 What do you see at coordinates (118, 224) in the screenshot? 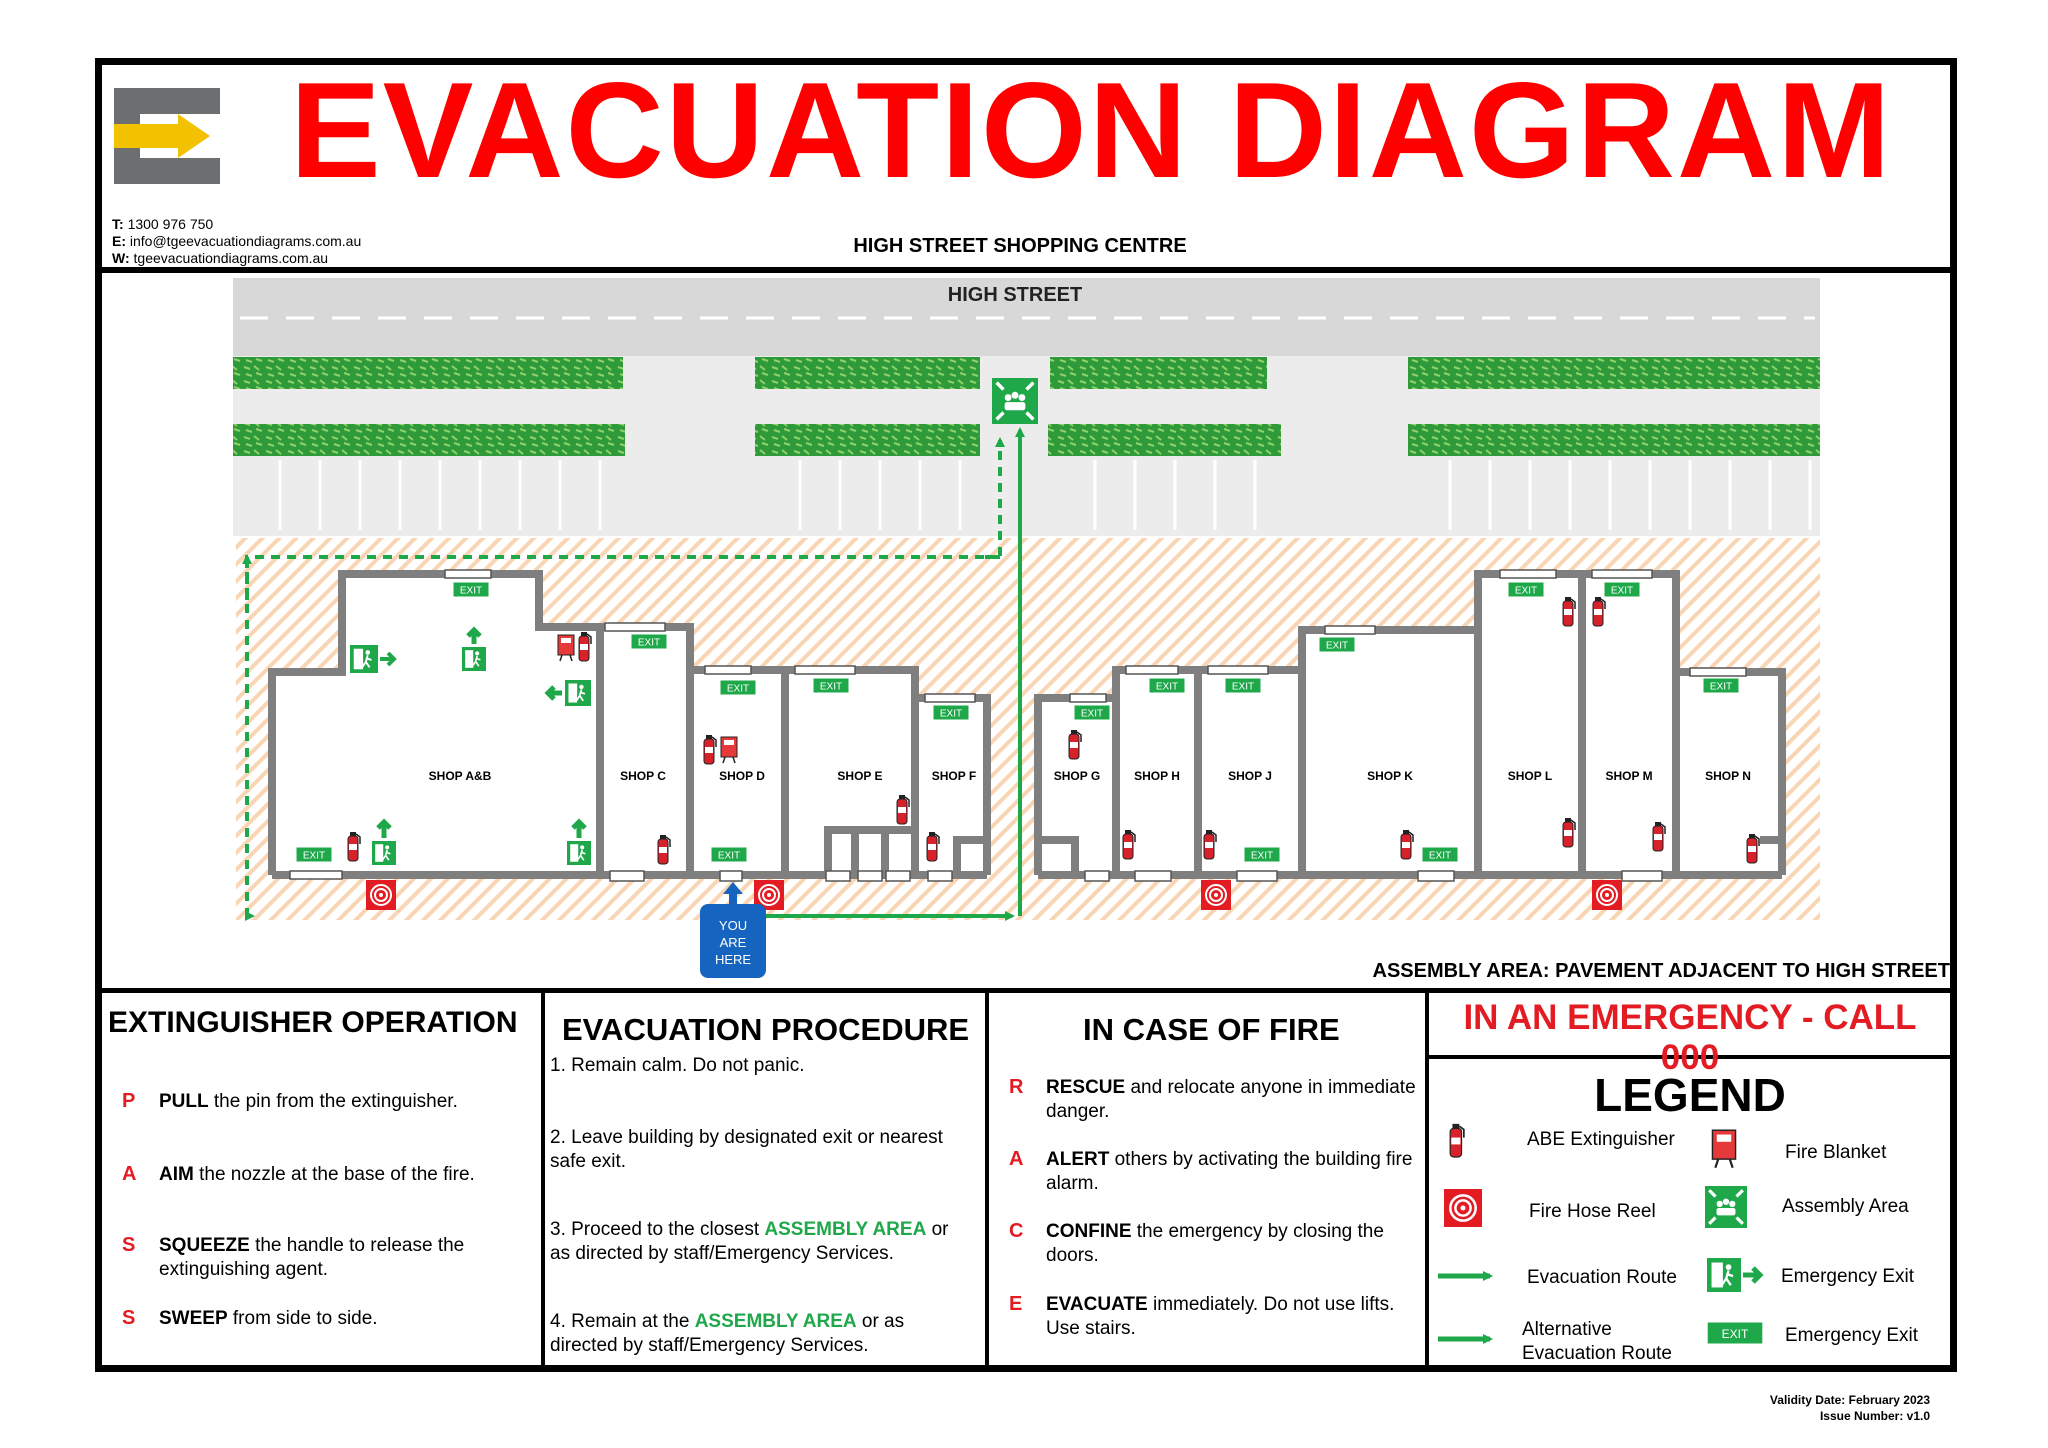
I see `phone-label: T:` at bounding box center [118, 224].